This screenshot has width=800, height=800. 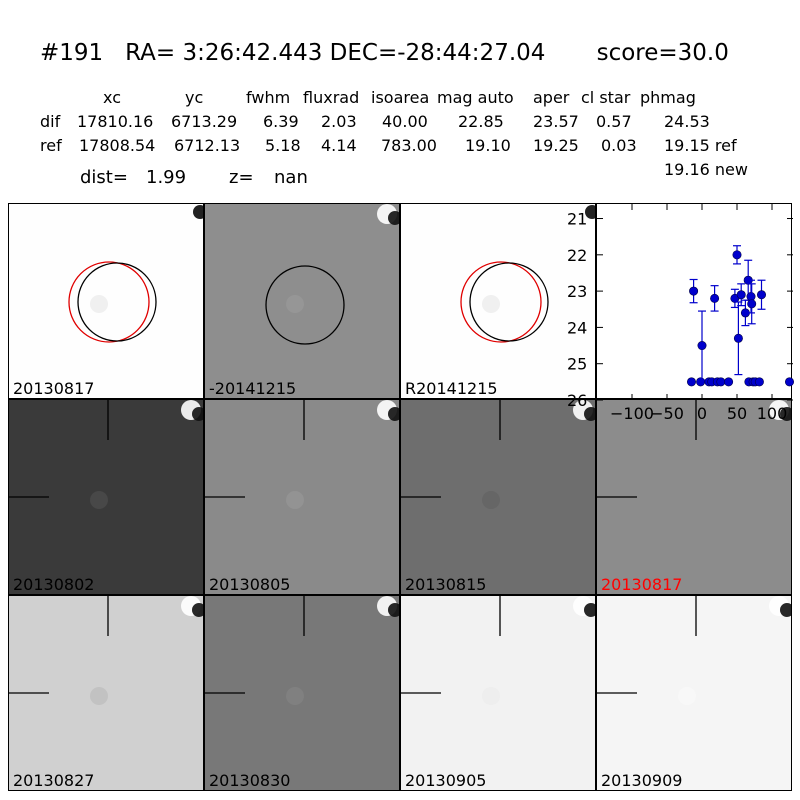 I want to click on stamp-label: 20130827, so click(x=54, y=780).